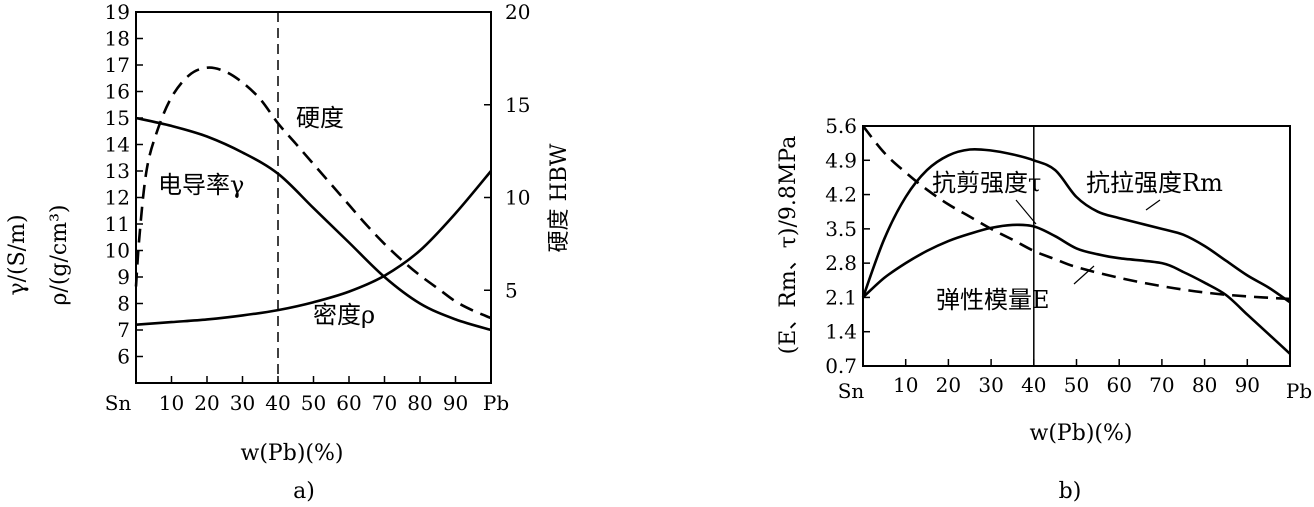 Image resolution: width=1314 pixels, height=507 pixels. I want to click on panel-a-left-tick-label: 6, so click(123, 357).